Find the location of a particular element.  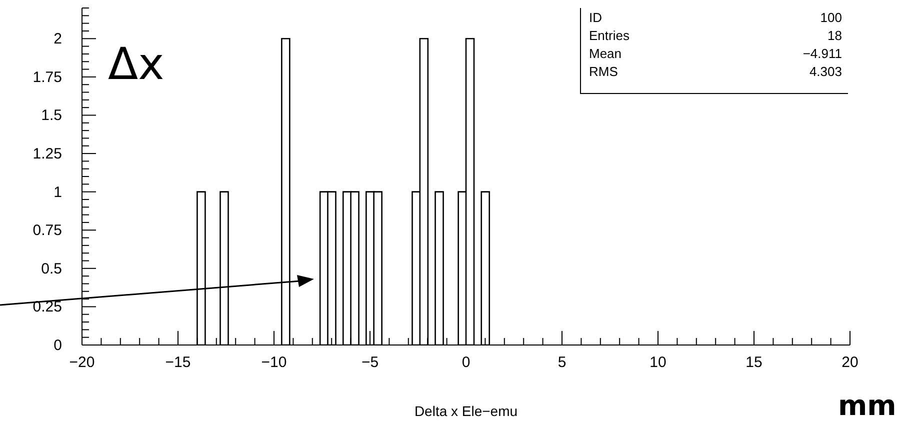

x-tick-label: −15 is located at coordinates (178, 362).